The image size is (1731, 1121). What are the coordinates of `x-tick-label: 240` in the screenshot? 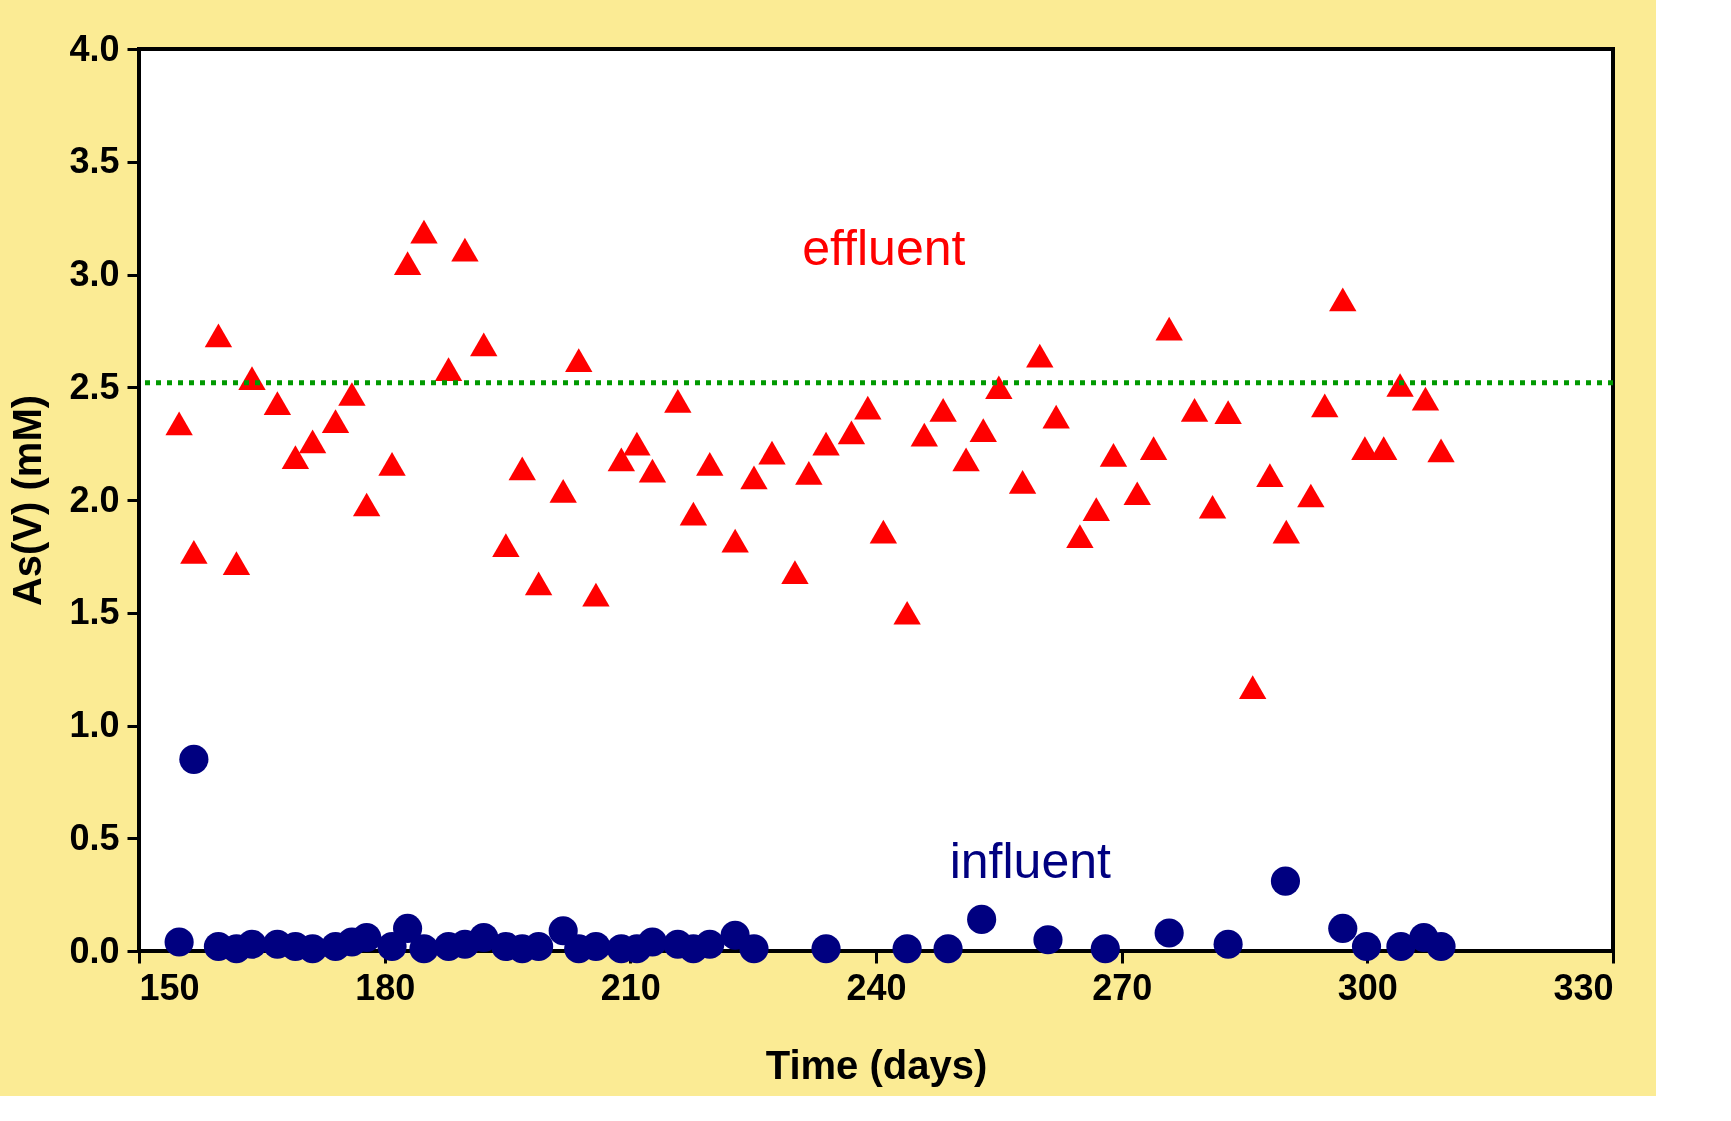 It's located at (876, 987).